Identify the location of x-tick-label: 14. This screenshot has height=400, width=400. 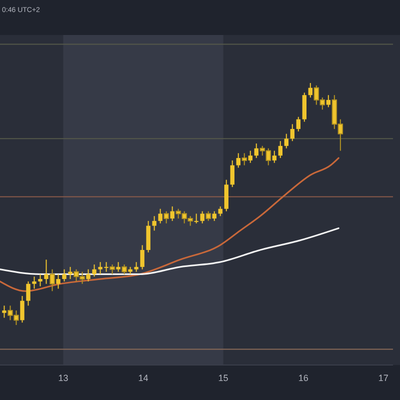
(143, 378).